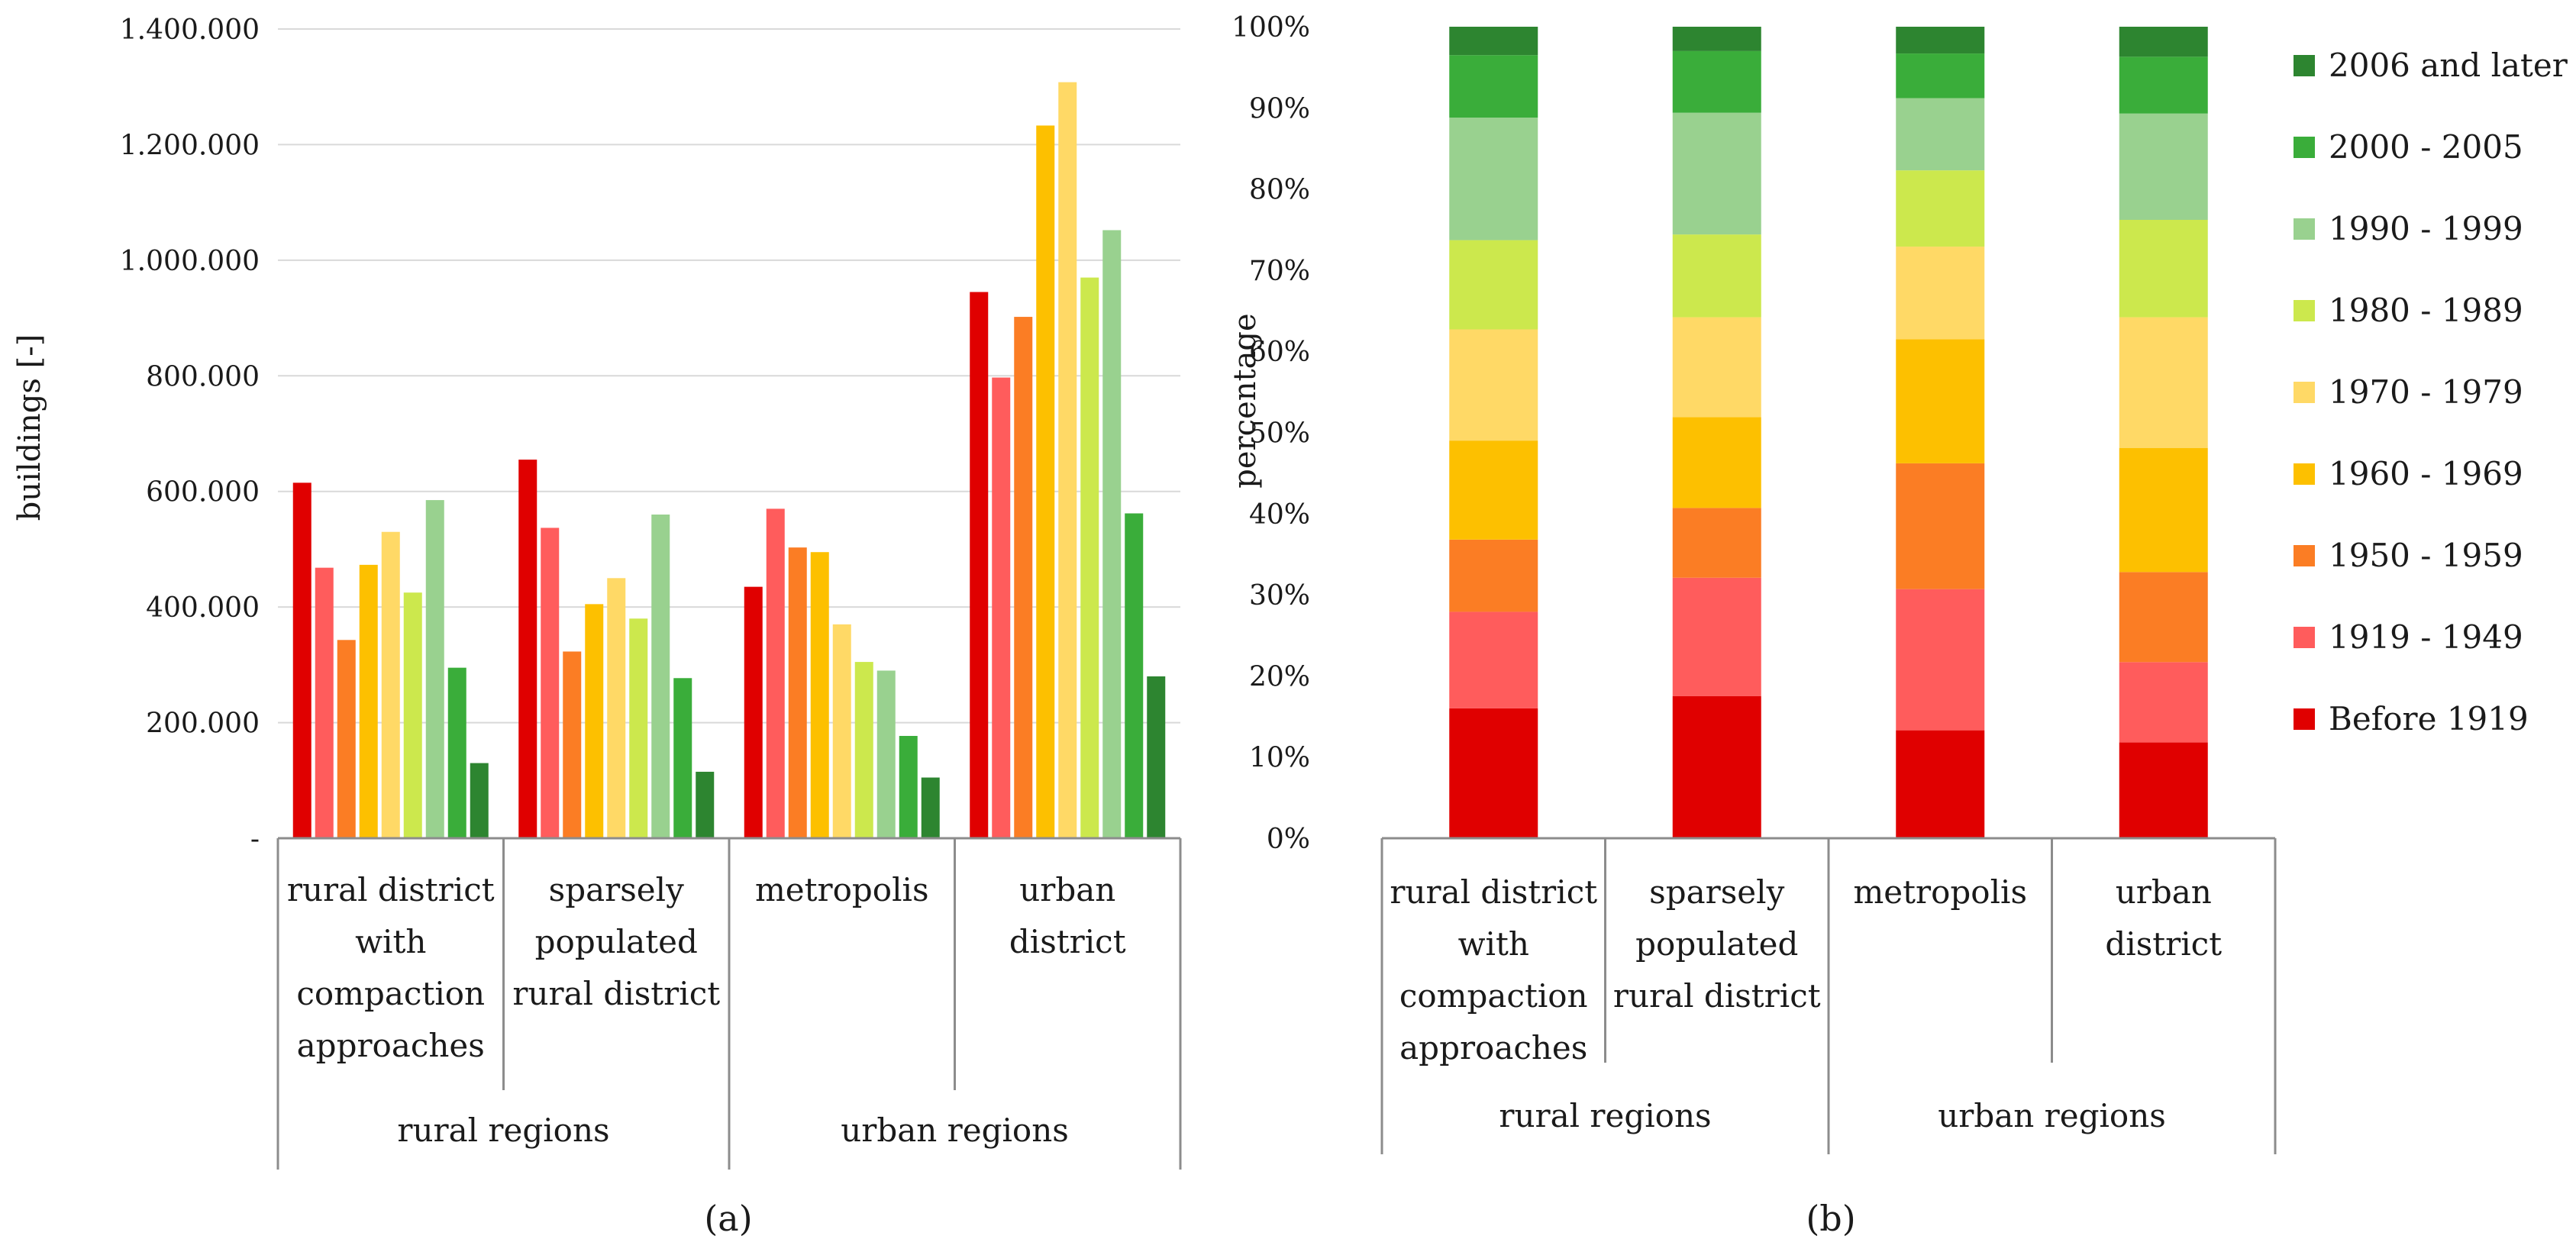  Describe the element at coordinates (2163, 790) in the screenshot. I see `chart-b-segment-urban-district-before-1919` at that location.